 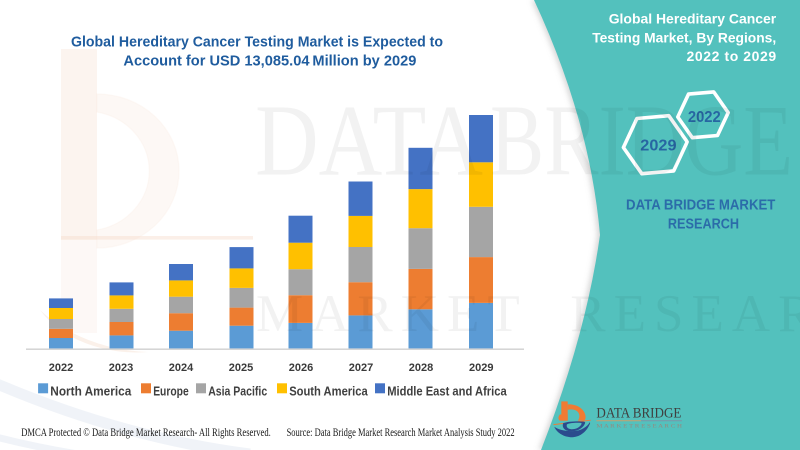 What do you see at coordinates (703, 224) in the screenshot?
I see `svg-text: RESEARCH` at bounding box center [703, 224].